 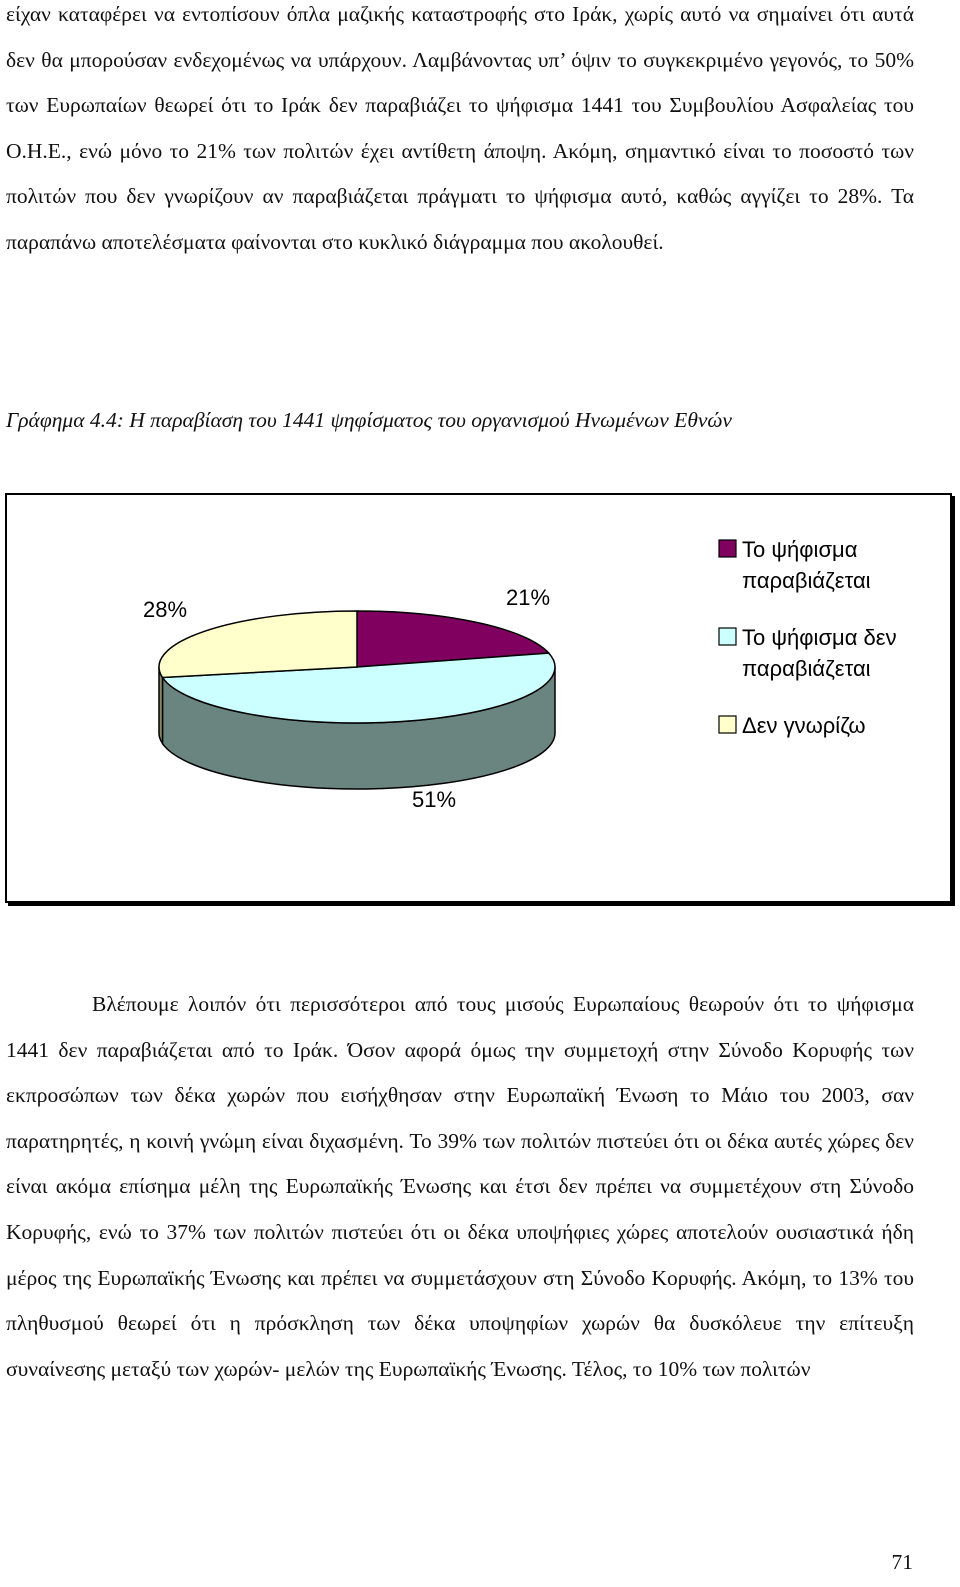 I want to click on data-label-2: 28%, so click(x=165, y=609).